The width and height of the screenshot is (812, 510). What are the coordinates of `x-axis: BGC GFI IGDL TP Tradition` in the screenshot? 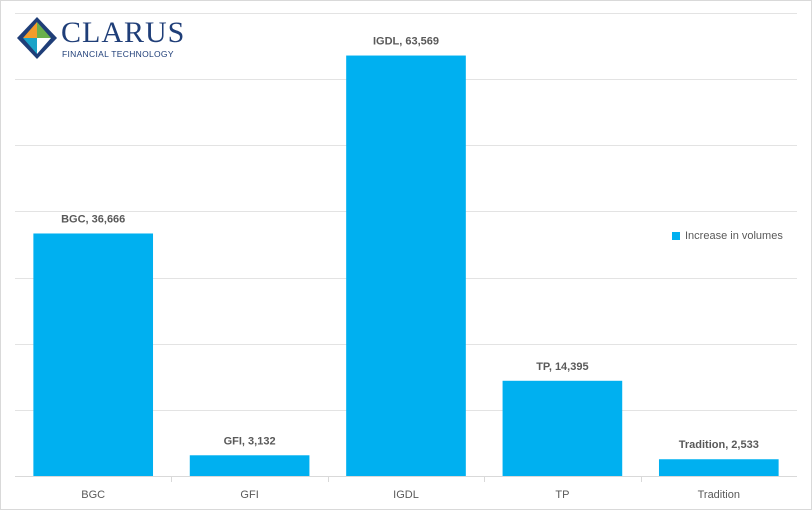 It's located at (406, 488).